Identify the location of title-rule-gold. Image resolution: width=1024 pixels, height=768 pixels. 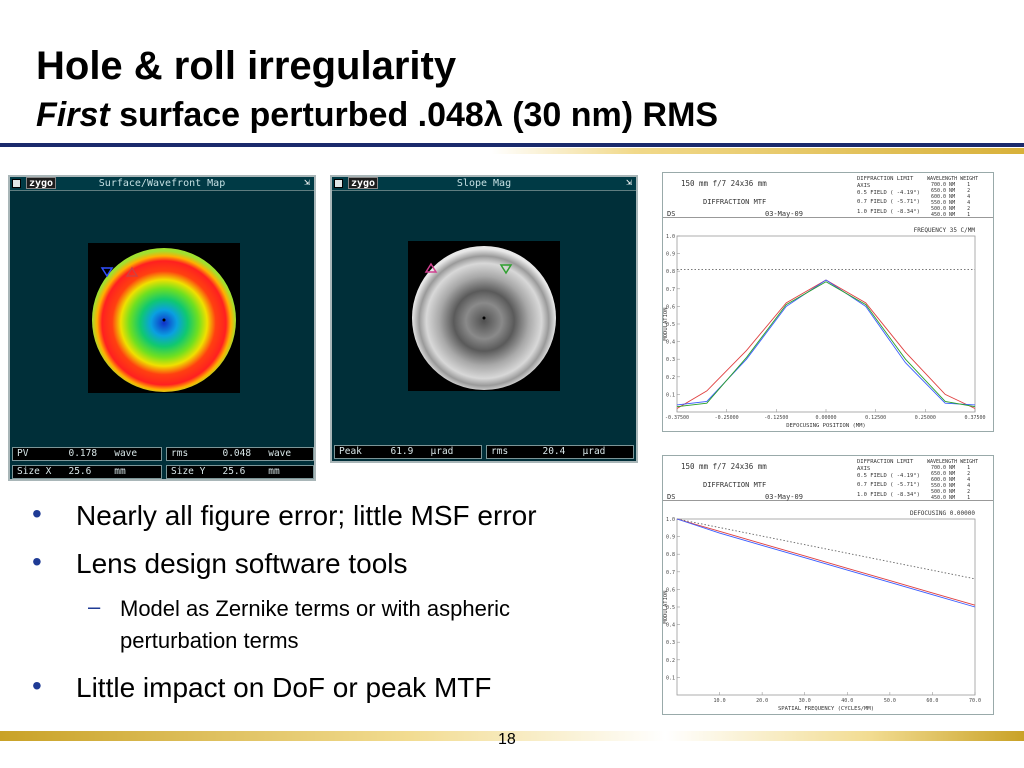
(512, 151).